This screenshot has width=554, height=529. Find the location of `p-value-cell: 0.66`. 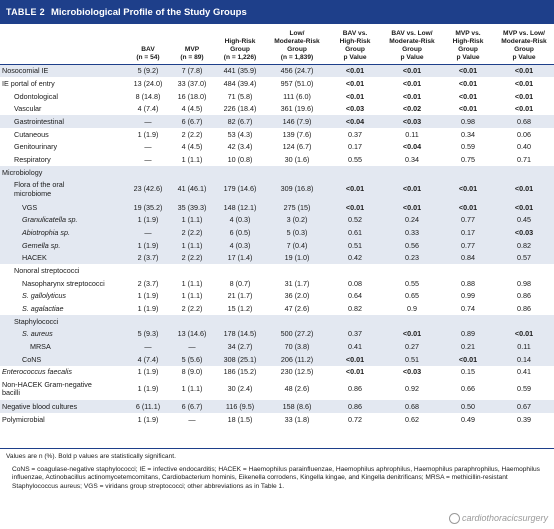

p-value-cell: 0.66 is located at coordinates (468, 389).